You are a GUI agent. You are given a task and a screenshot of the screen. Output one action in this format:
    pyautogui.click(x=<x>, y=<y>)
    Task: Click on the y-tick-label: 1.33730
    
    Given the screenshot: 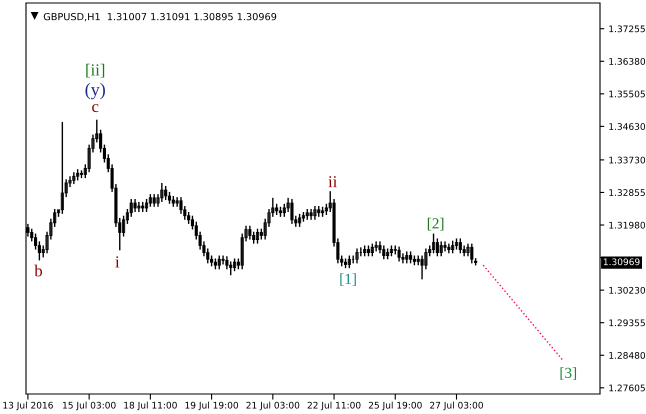 What is the action you would take?
    pyautogui.click(x=627, y=160)
    